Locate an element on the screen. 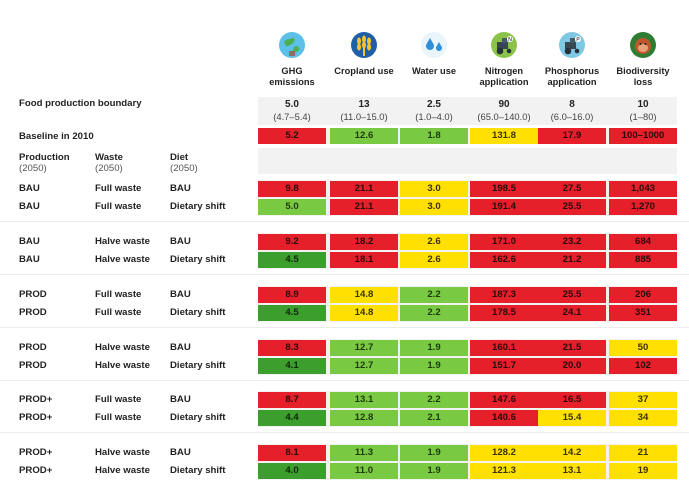 The width and height of the screenshot is (689, 494). value-cell-biodiversity: 206 is located at coordinates (643, 295).